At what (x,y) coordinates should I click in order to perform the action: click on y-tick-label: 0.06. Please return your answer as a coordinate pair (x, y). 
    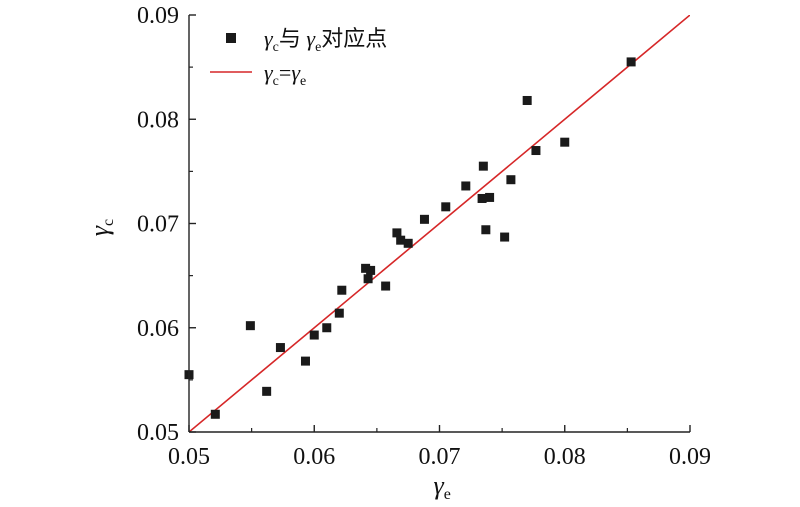
    Looking at the image, I should click on (158, 329).